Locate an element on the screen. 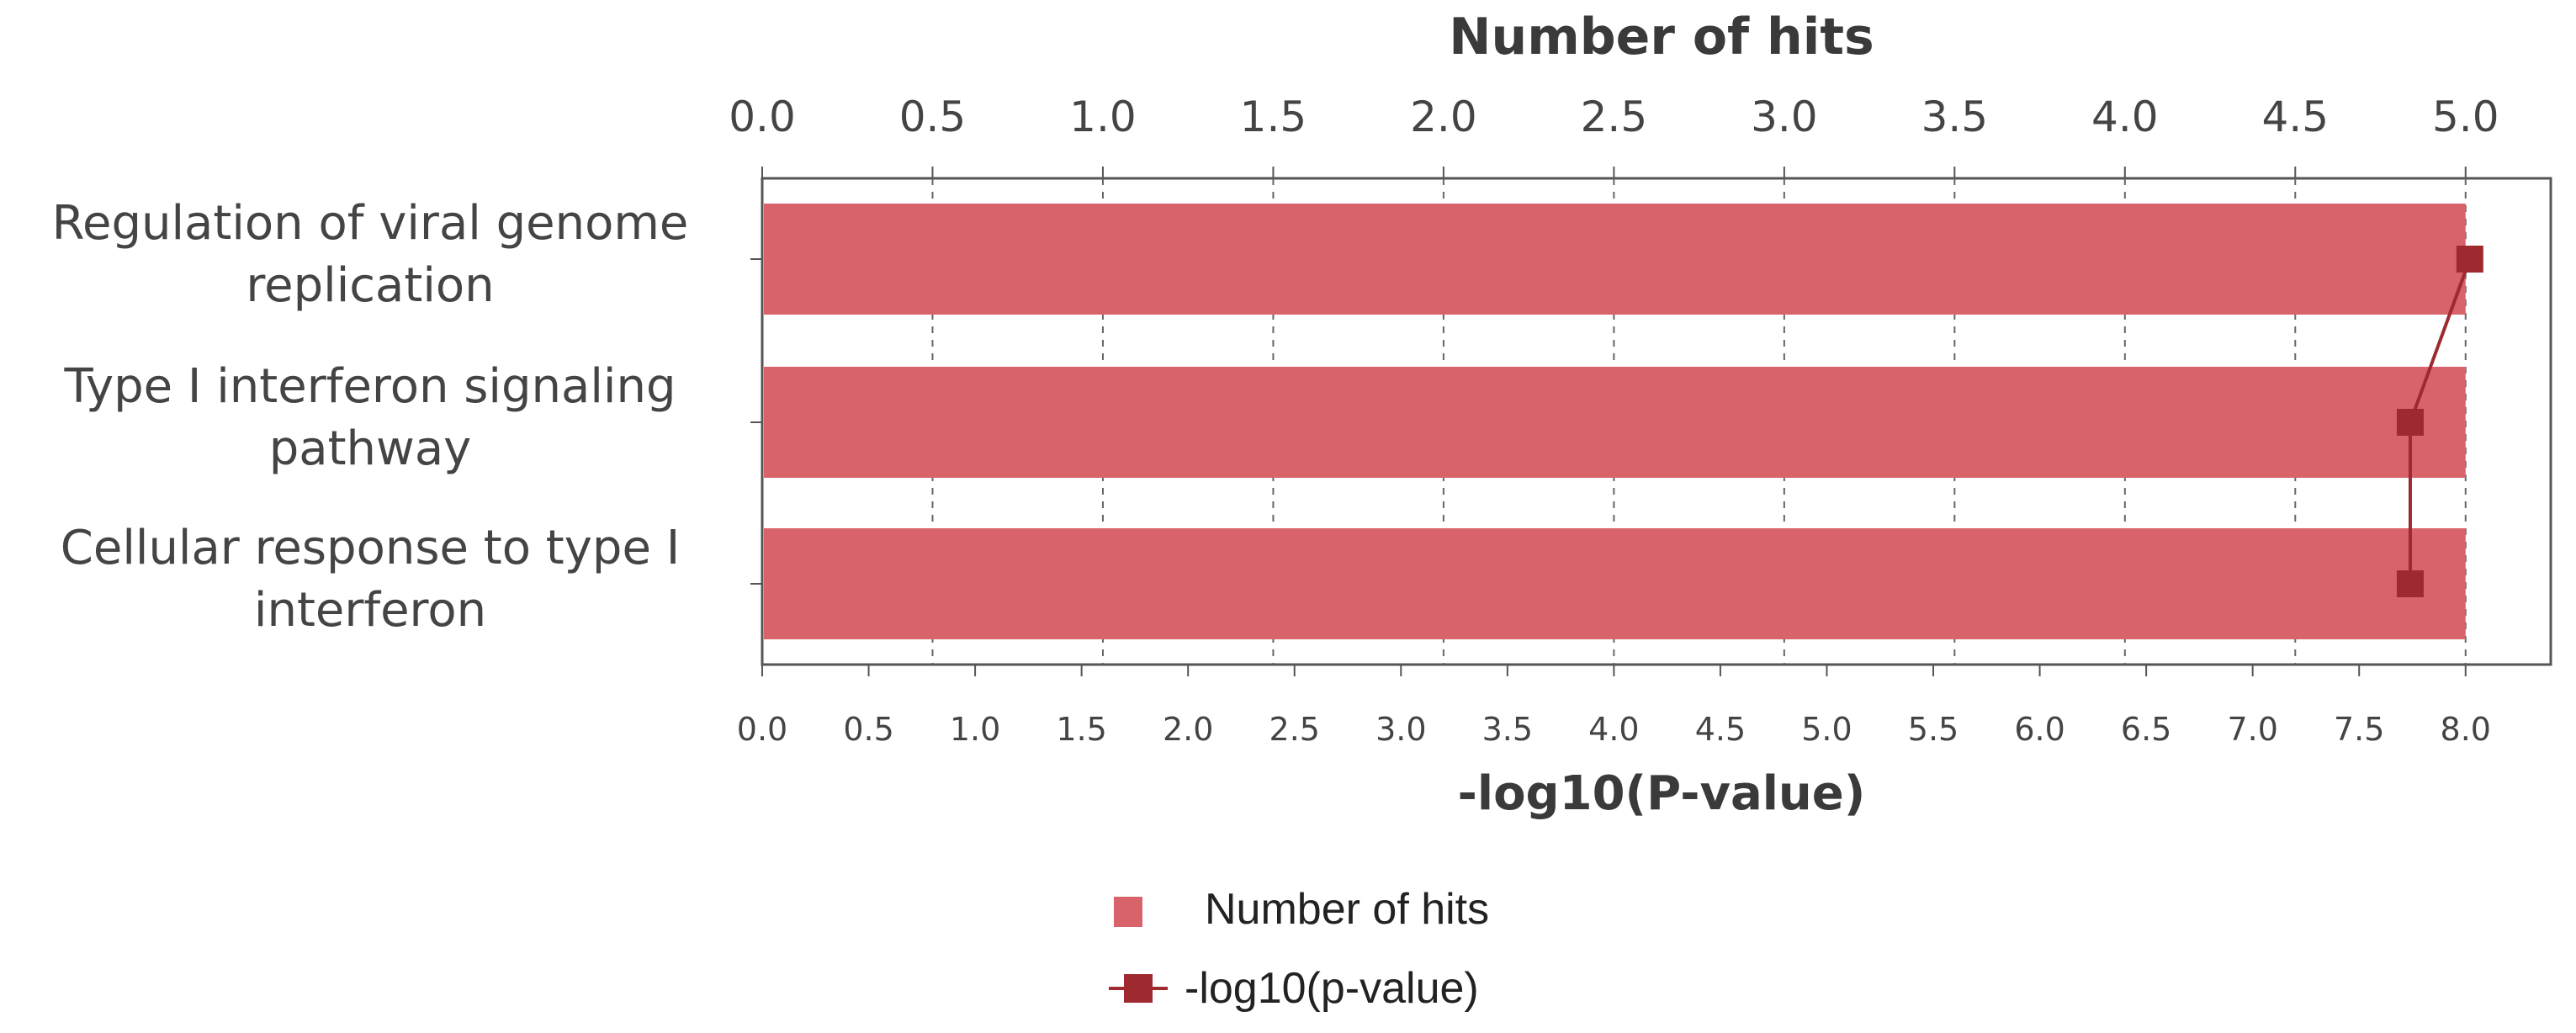 This screenshot has width=2576, height=1033. legend-bar-swatch is located at coordinates (1128, 912).